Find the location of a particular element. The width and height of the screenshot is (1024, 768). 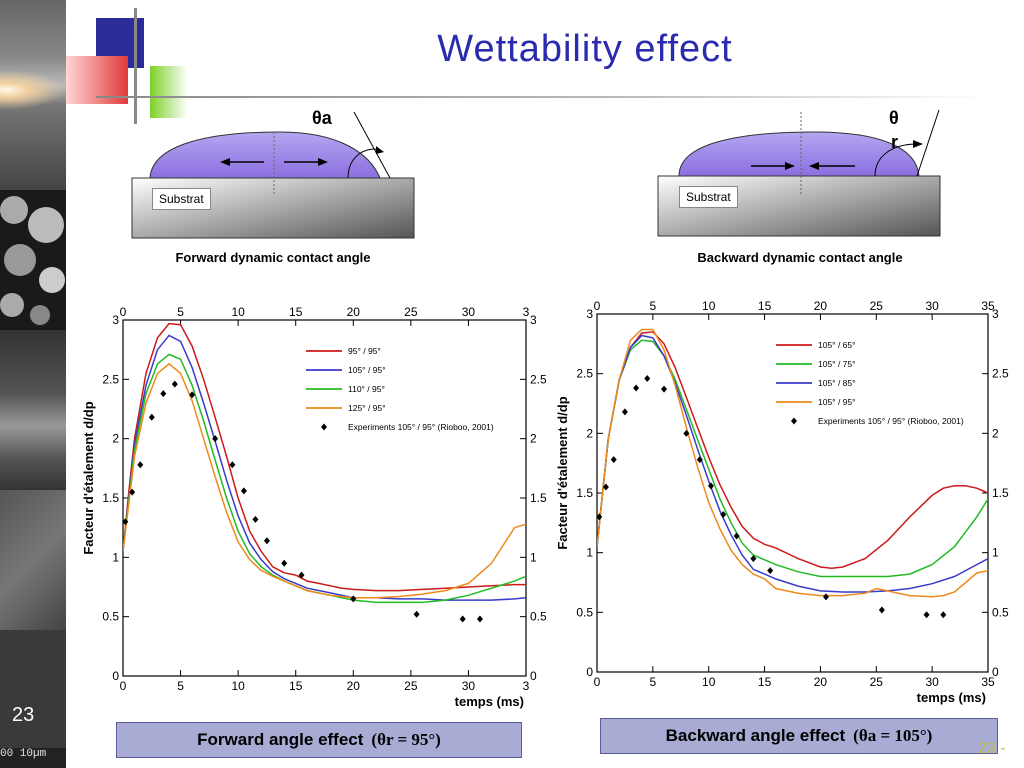

x-tick-label: 0 is located at coordinates (123, 686).